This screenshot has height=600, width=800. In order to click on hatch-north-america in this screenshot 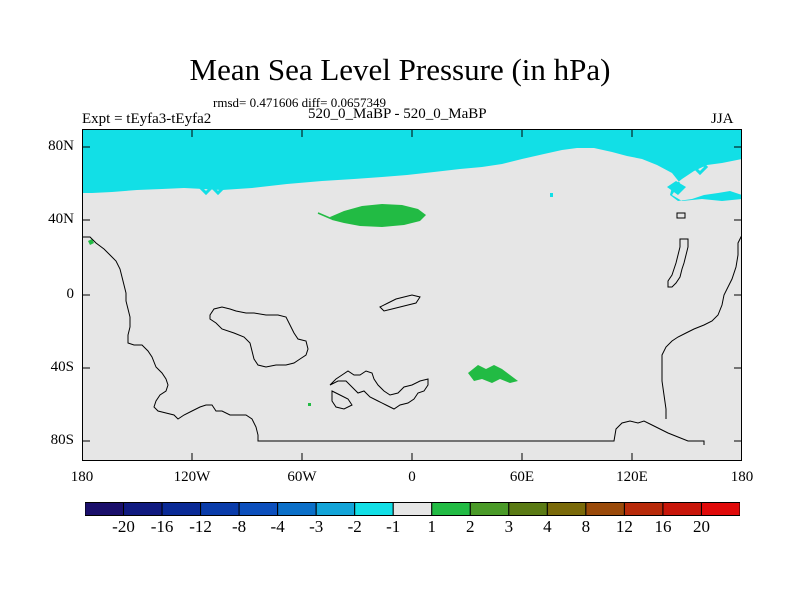, I will do `click(212, 181)`.